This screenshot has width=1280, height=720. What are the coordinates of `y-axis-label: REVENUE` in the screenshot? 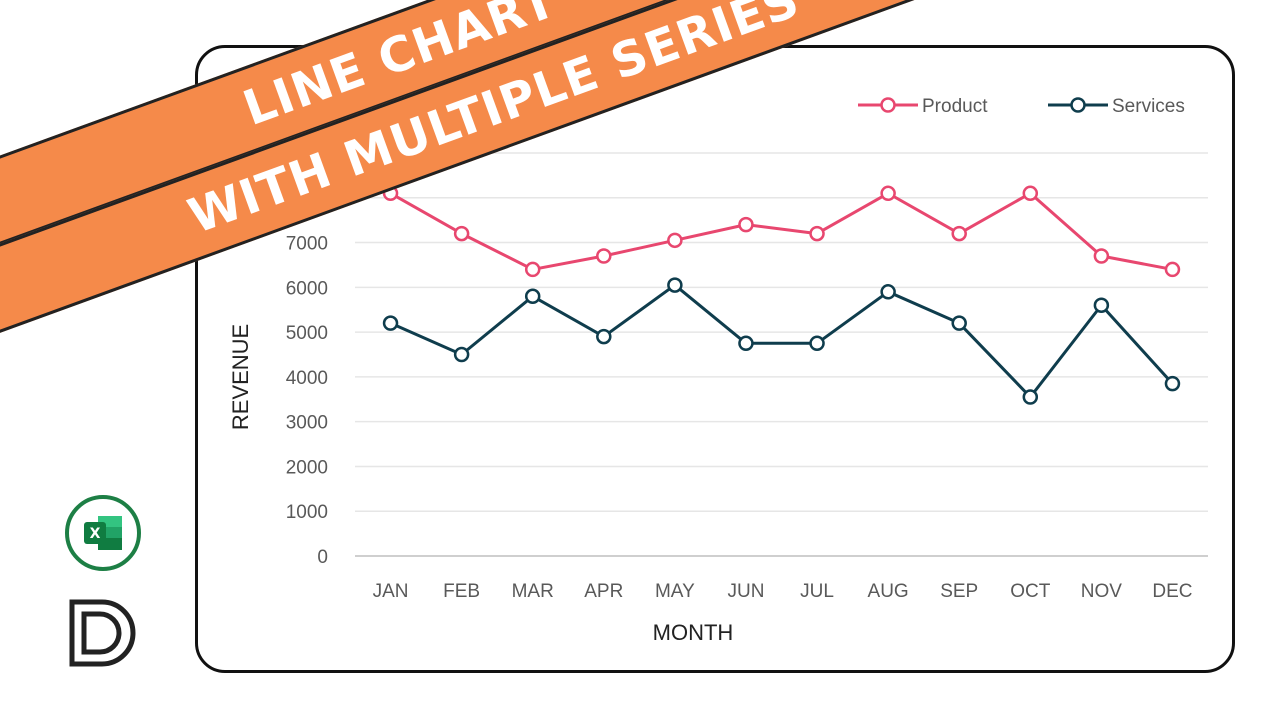 It's located at (240, 377).